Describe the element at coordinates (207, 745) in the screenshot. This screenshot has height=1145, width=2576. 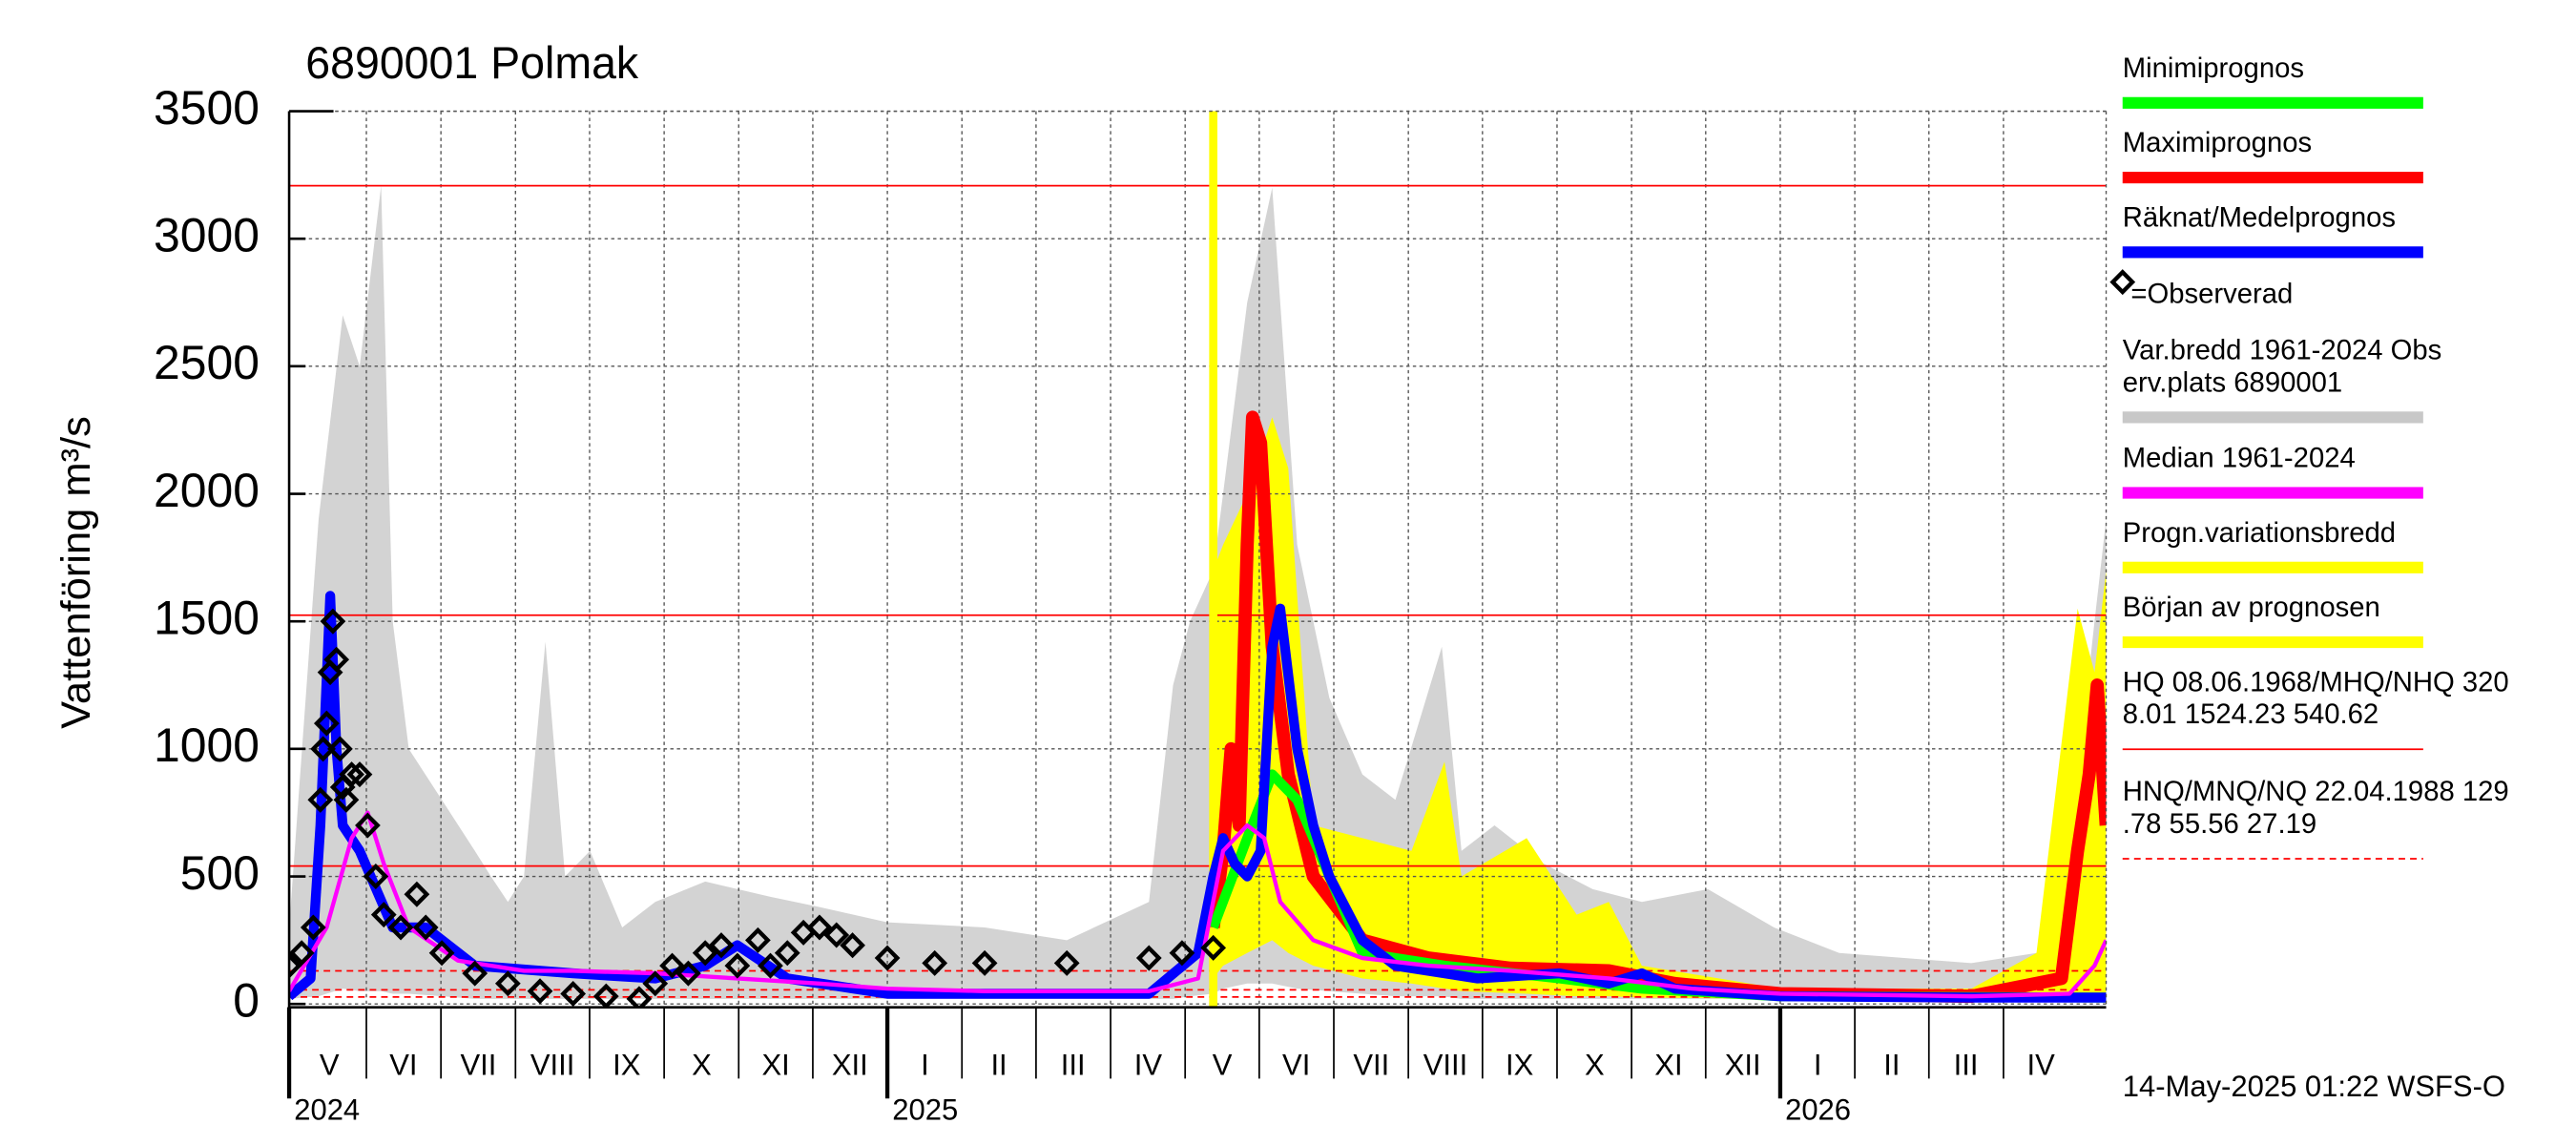
I see `y-tick-label: 1000` at that location.